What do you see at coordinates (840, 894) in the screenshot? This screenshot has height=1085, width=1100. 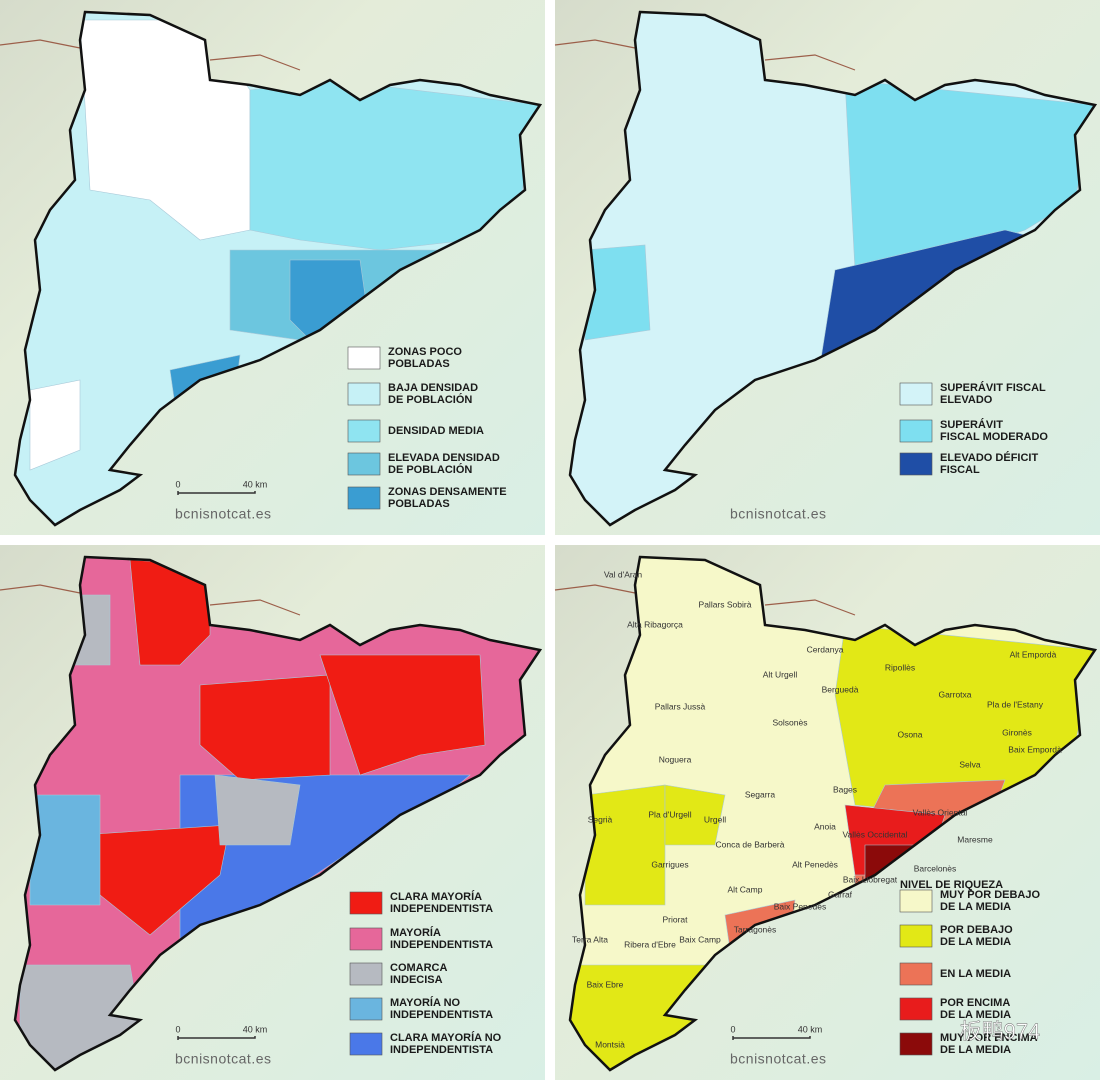 I see `comarca-label: Garraf` at bounding box center [840, 894].